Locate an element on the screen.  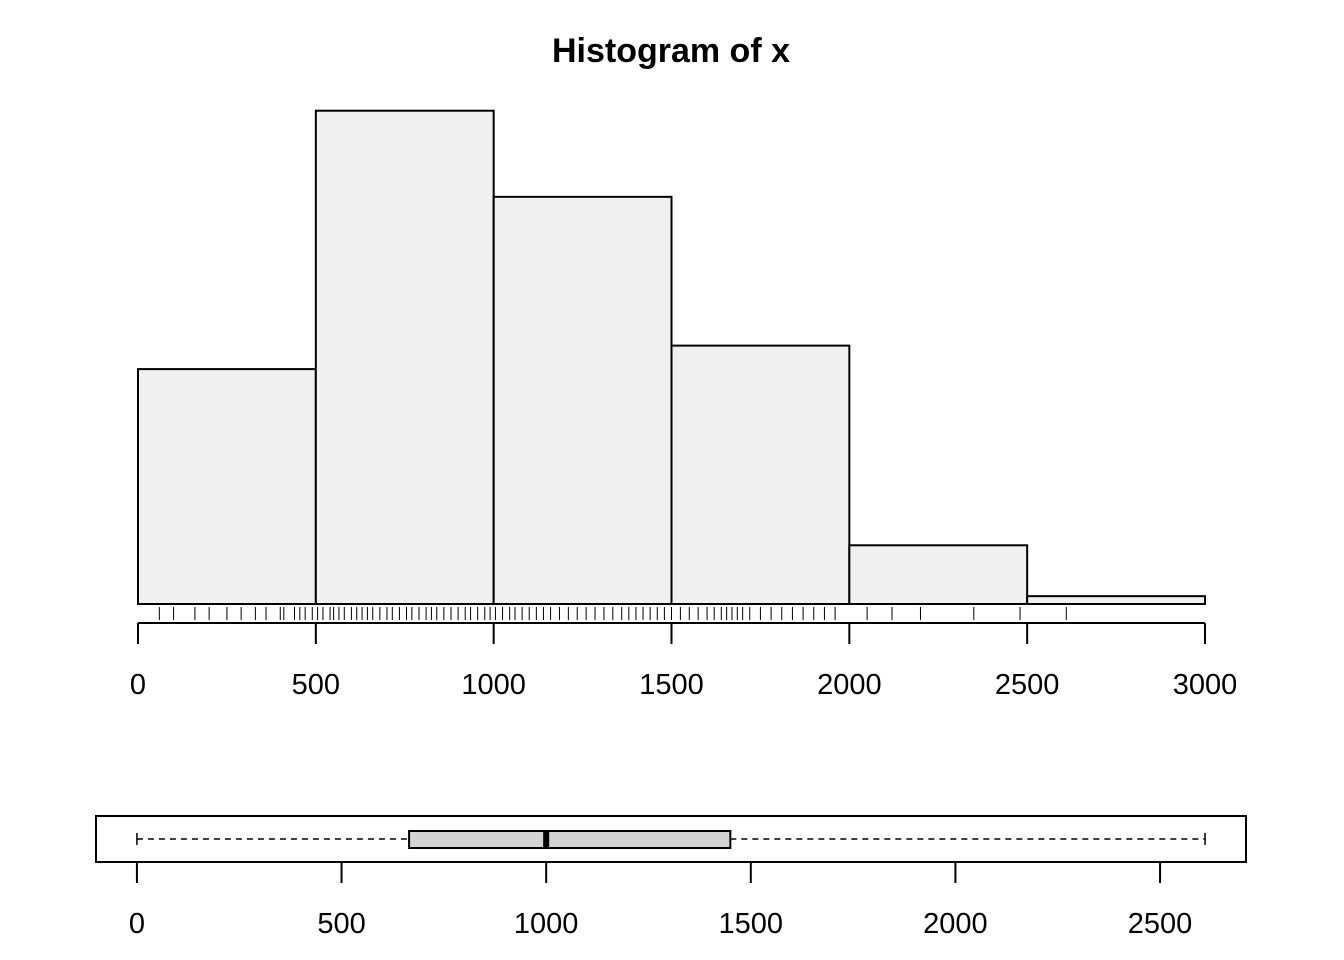
boxplot-tick-label: 2000 is located at coordinates (955, 924).